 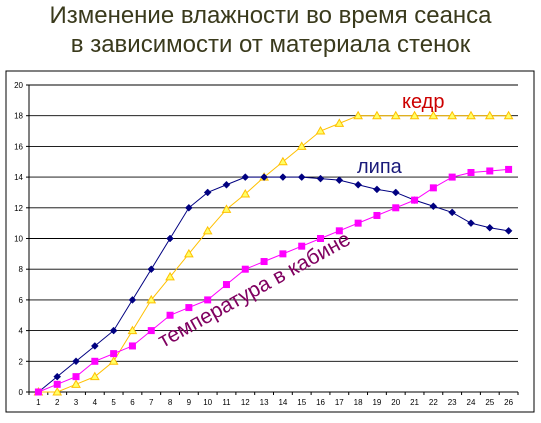 What do you see at coordinates (113, 360) in the screenshot?
I see `point-series-1-x5` at bounding box center [113, 360].